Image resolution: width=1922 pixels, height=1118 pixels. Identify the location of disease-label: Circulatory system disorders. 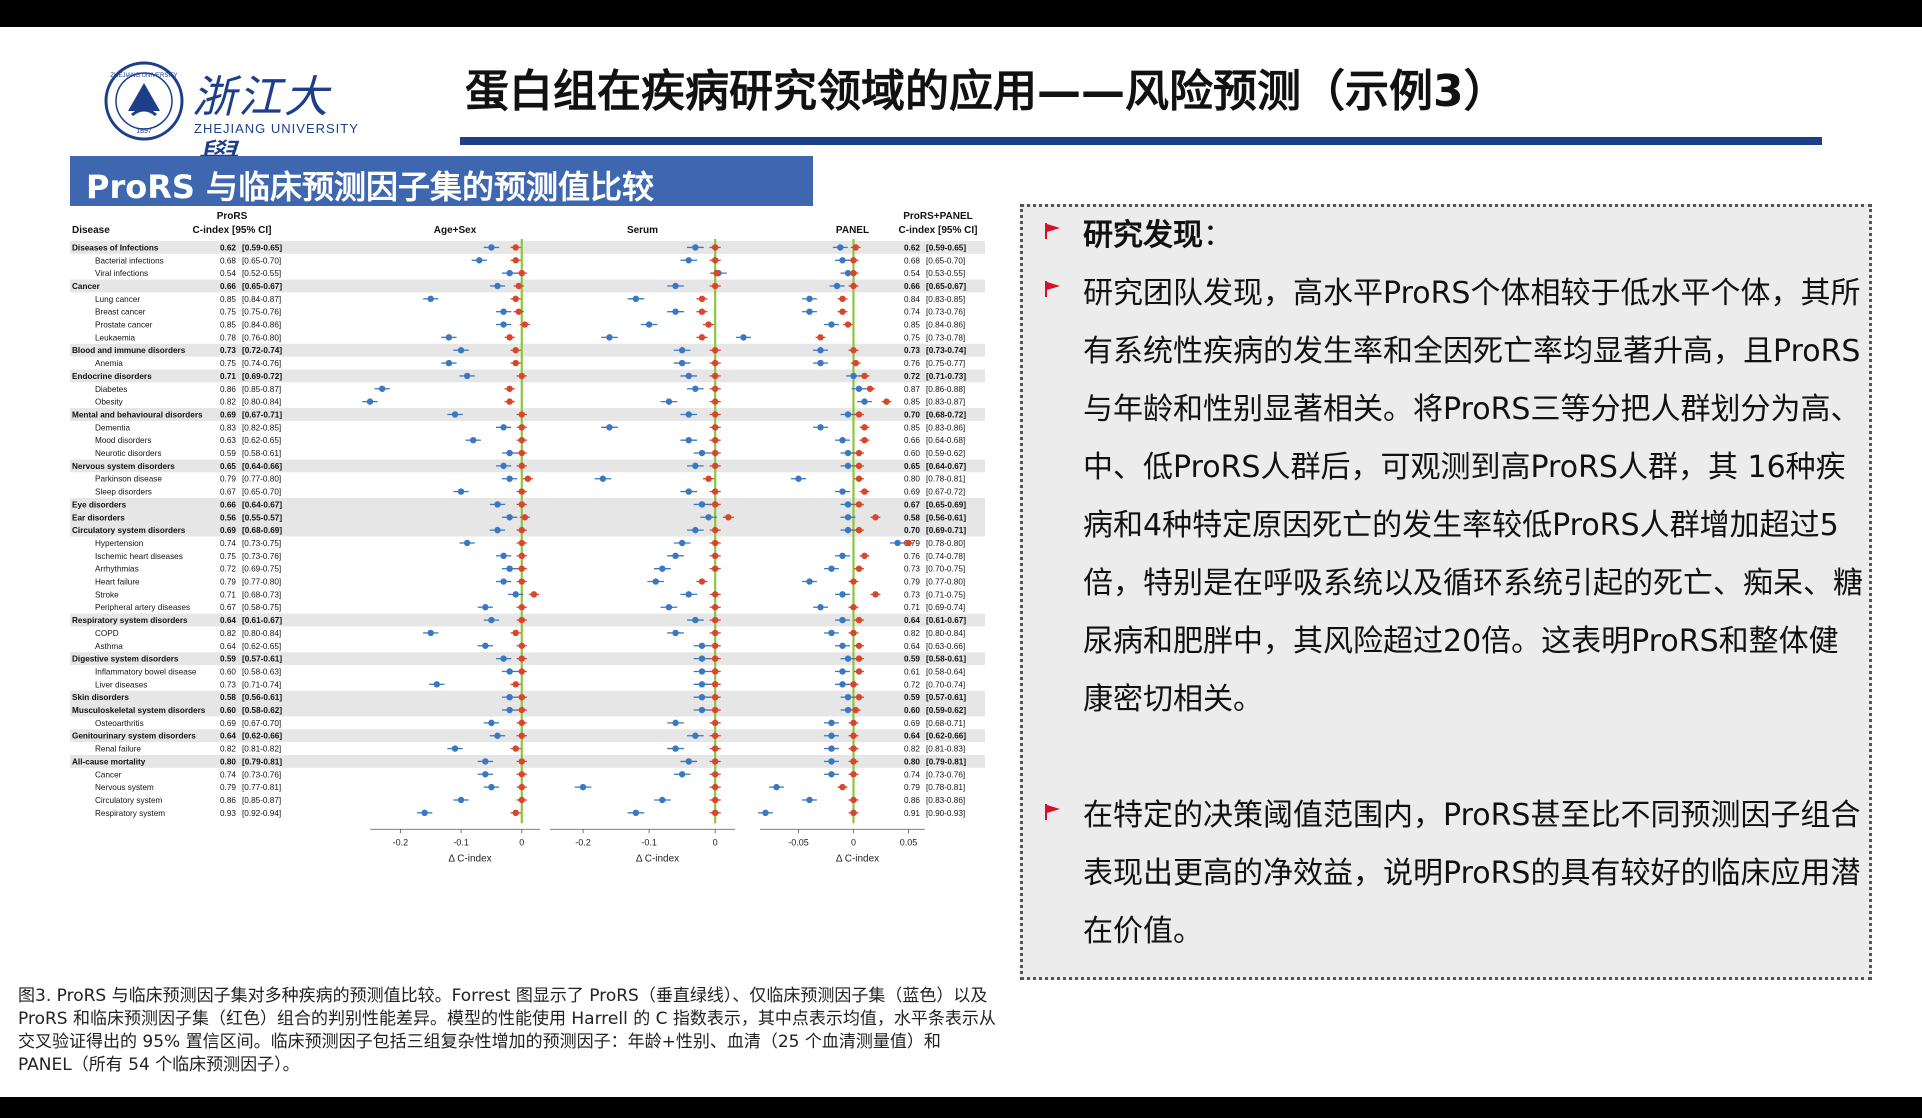
(129, 530).